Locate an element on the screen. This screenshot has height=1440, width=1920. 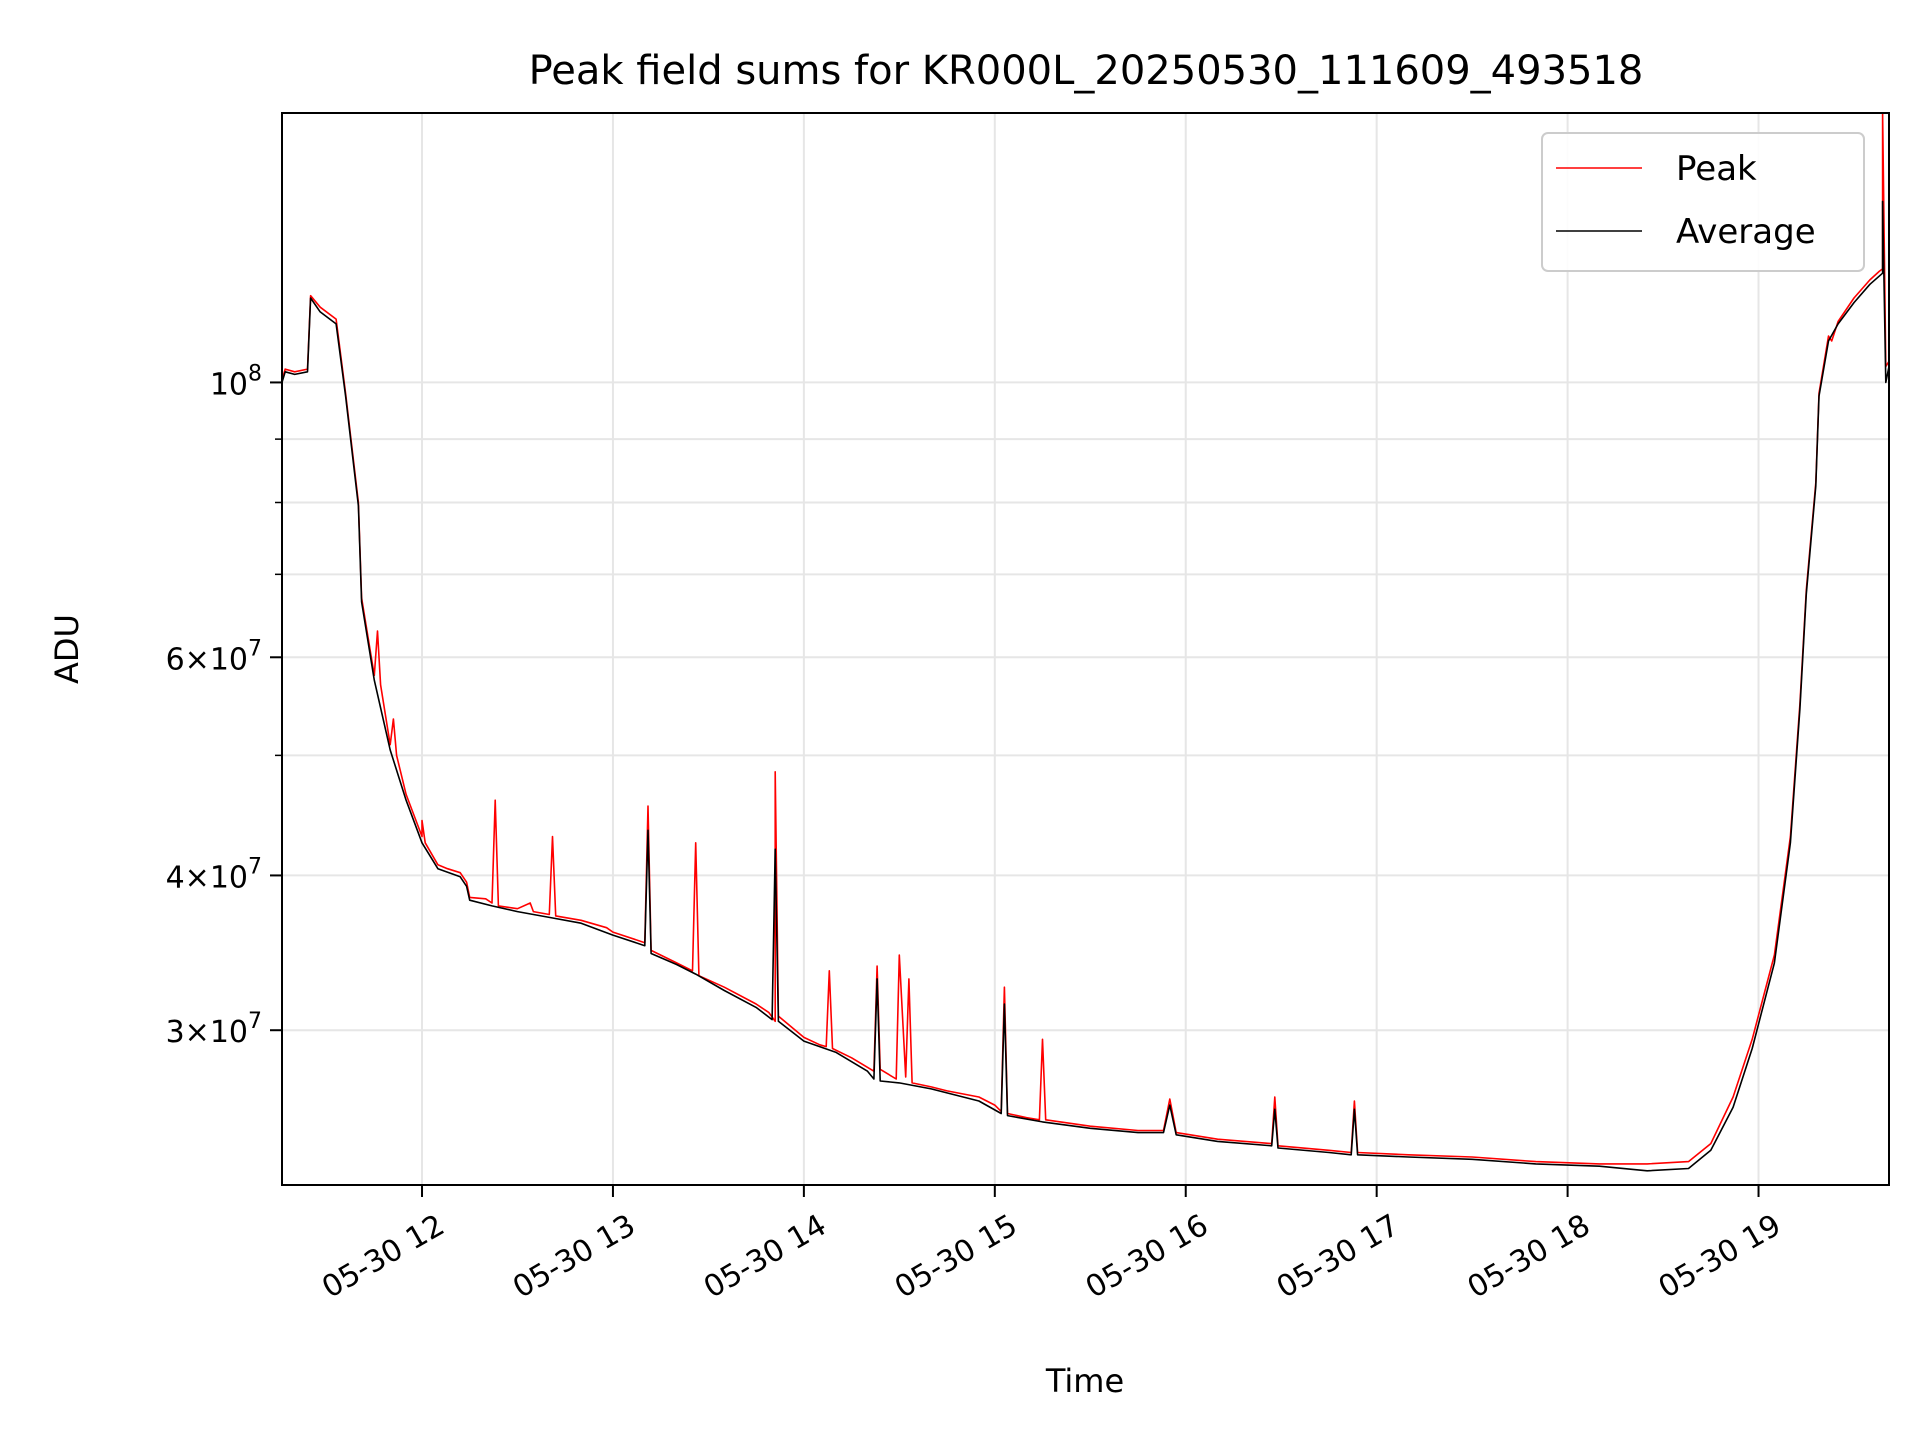
y-axis: 108 6×107 4×107 3×107 is located at coordinates (224, 705).